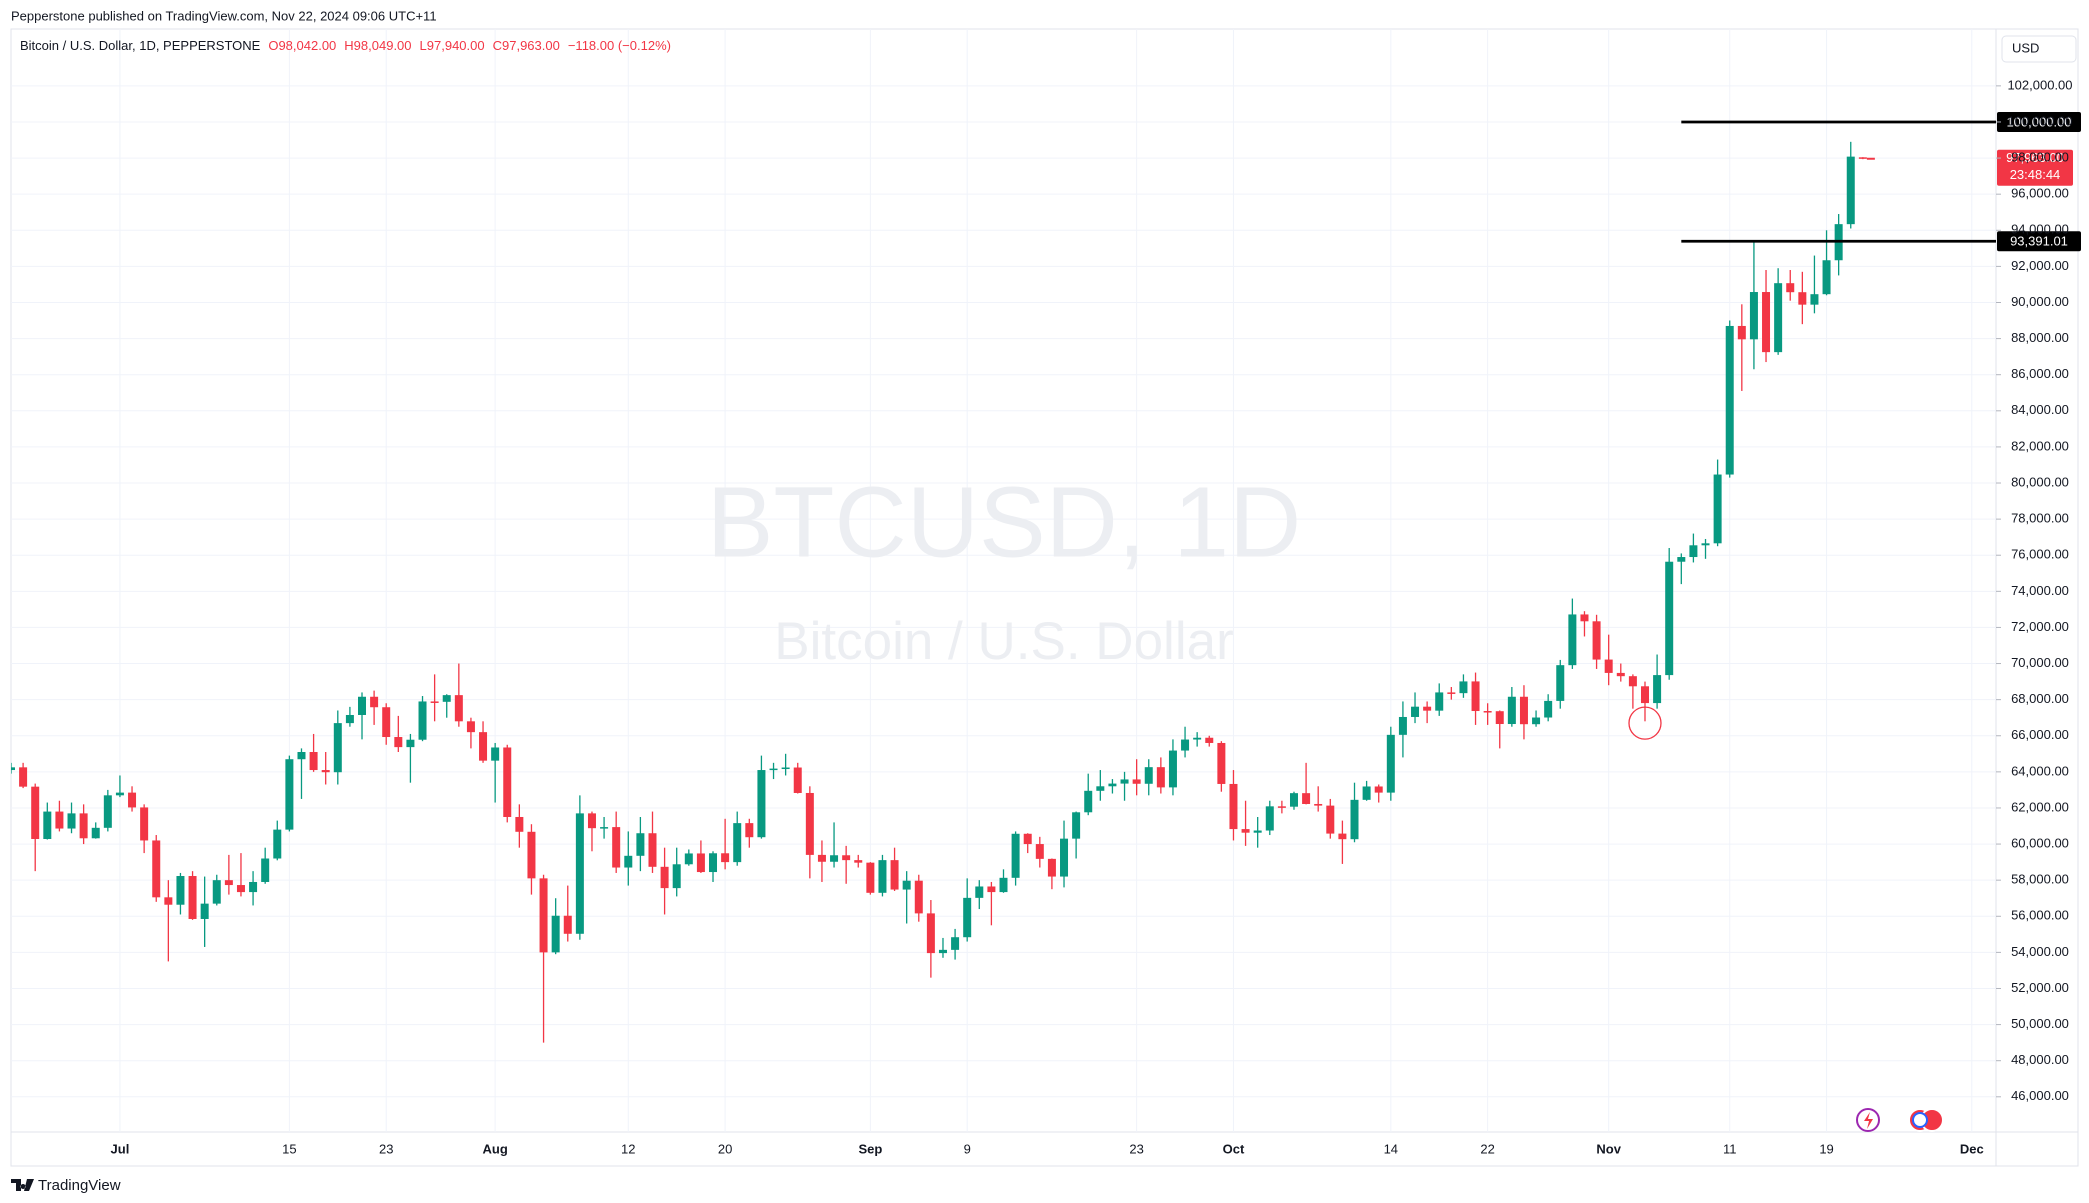 Image resolution: width=2089 pixels, height=1203 pixels. What do you see at coordinates (2035, 174) in the screenshot?
I see `countdown-label: 23:48:44` at bounding box center [2035, 174].